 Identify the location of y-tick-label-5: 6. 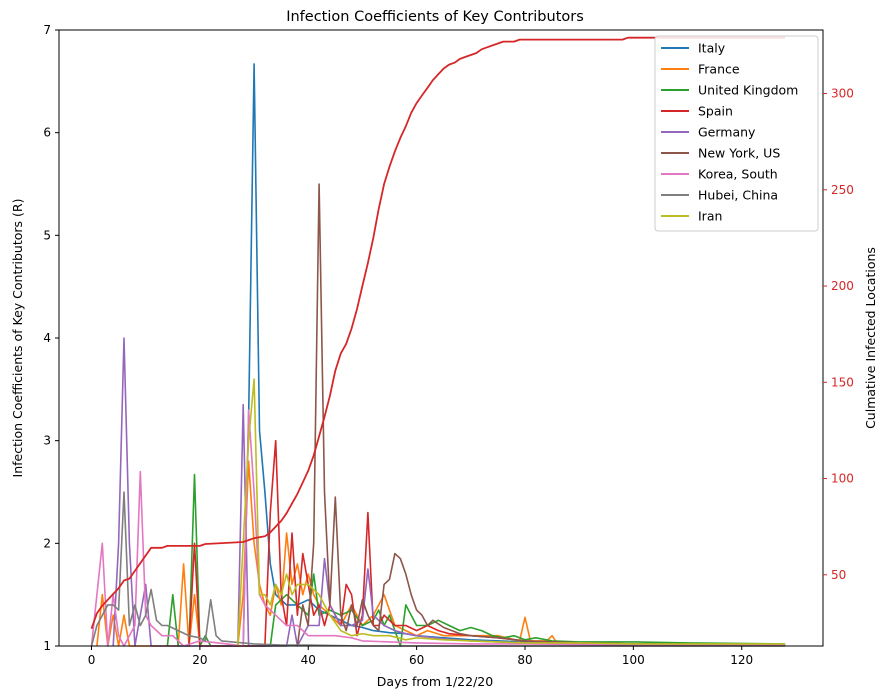
(47, 133).